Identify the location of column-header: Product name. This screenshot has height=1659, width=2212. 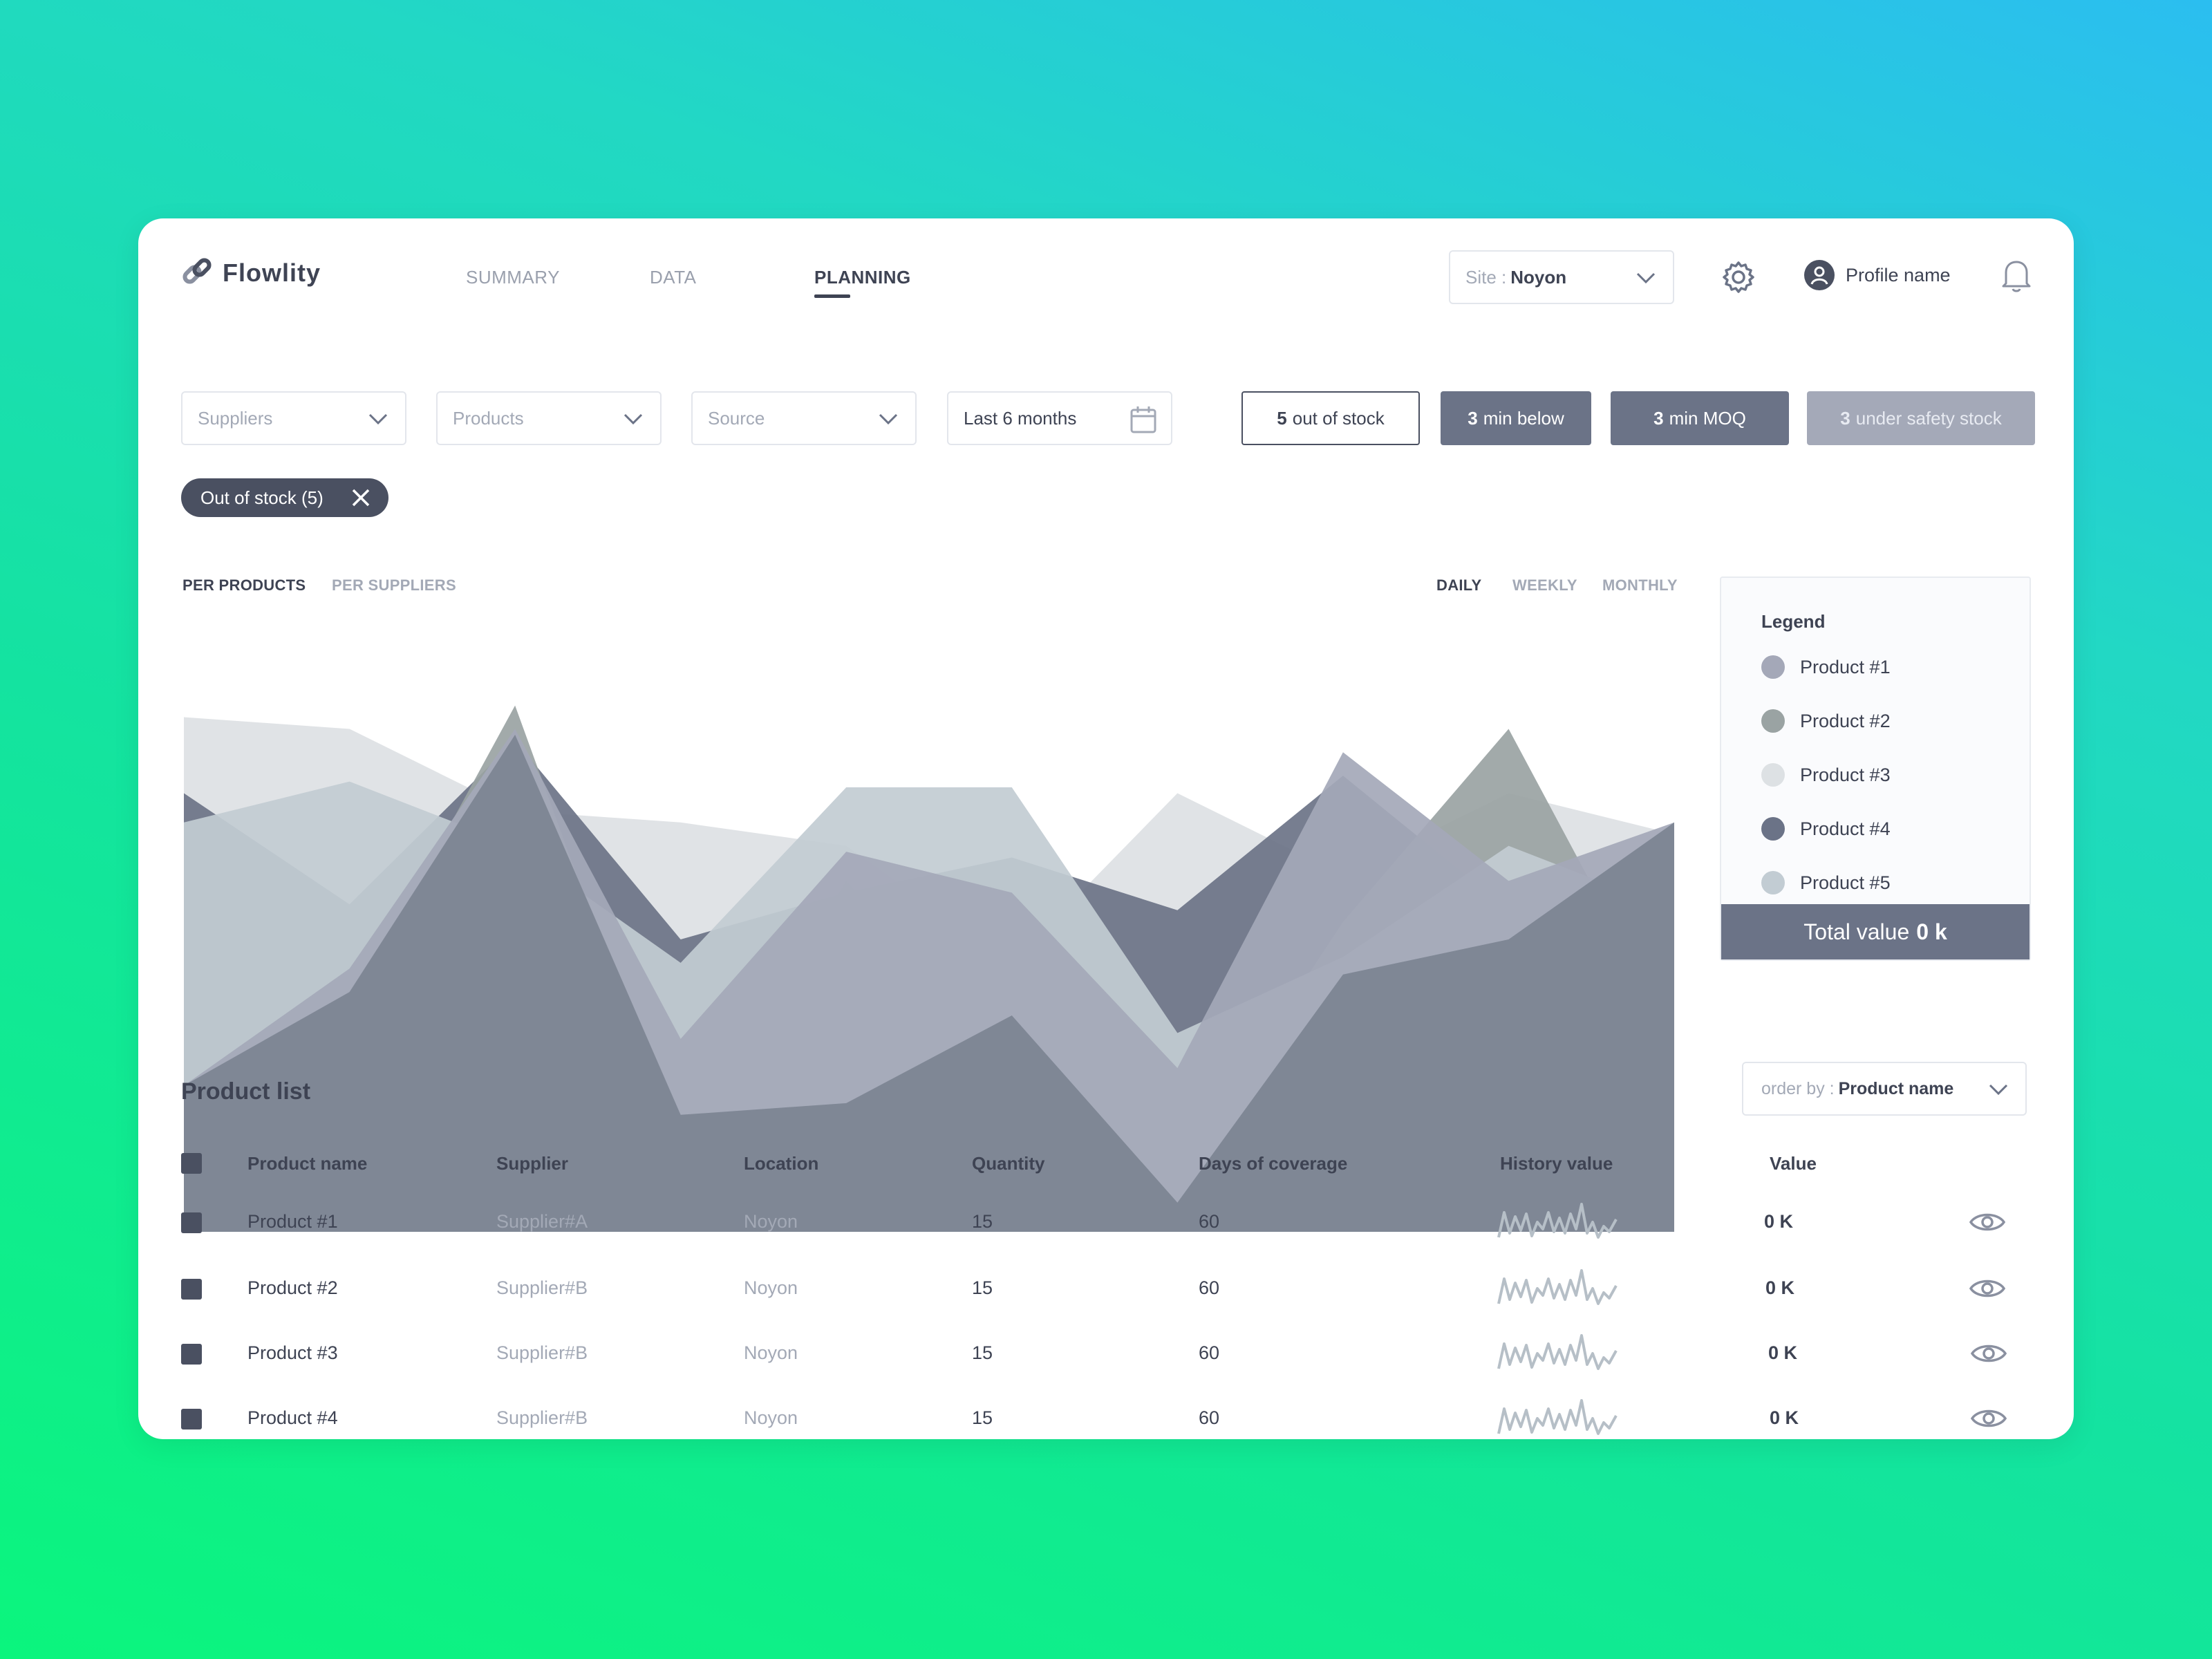
(307, 1163).